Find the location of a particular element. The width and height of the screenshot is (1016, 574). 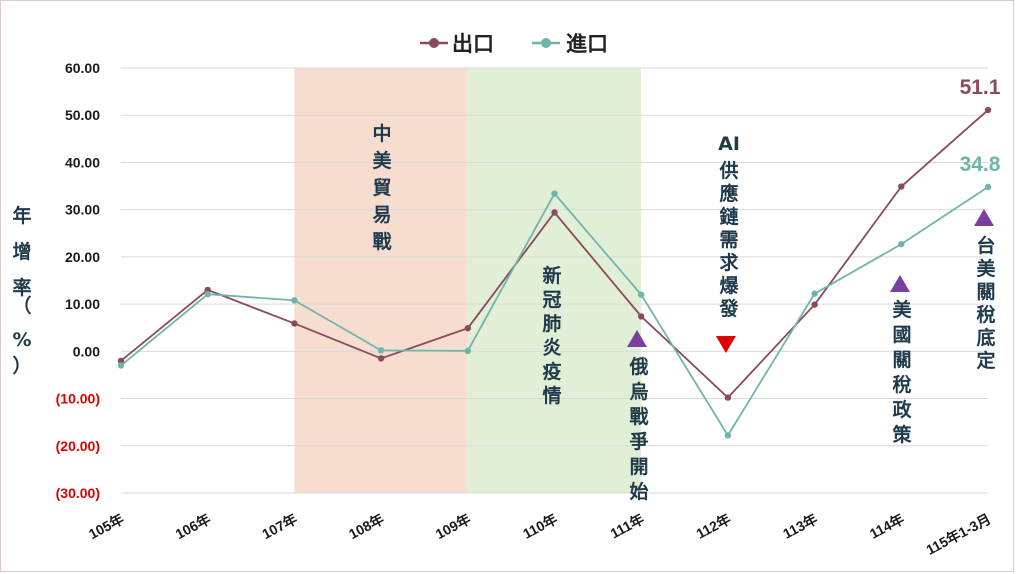

y-tick-label: 50.00 is located at coordinates (82, 115).